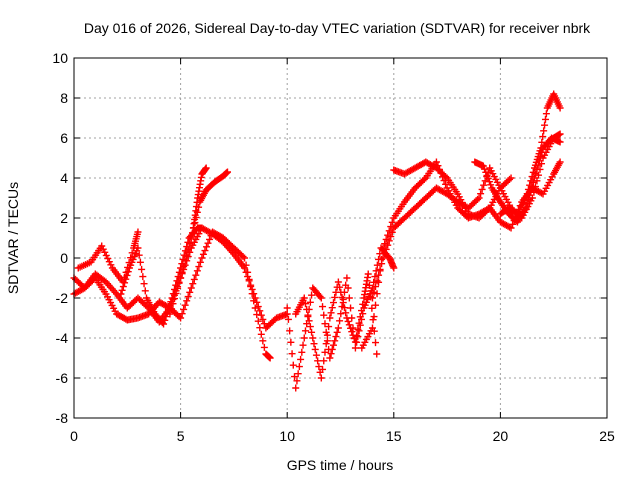  Describe the element at coordinates (62, 298) in the screenshot. I see `y-tick-label: -2` at that location.